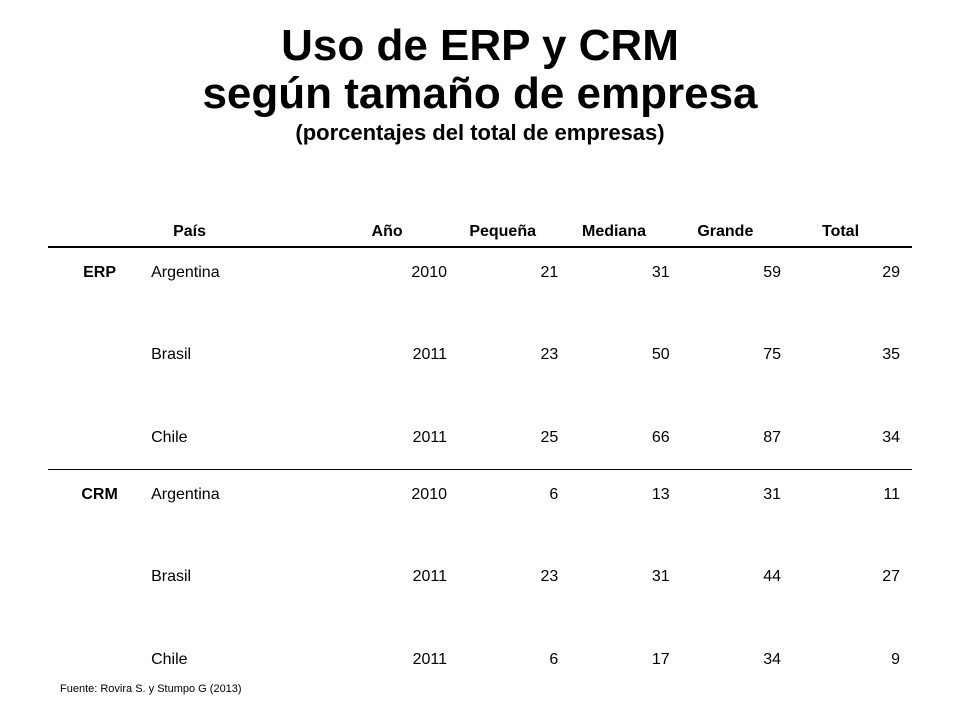 Image resolution: width=960 pixels, height=720 pixels. What do you see at coordinates (846, 441) in the screenshot?
I see `cell-total: 34` at bounding box center [846, 441].